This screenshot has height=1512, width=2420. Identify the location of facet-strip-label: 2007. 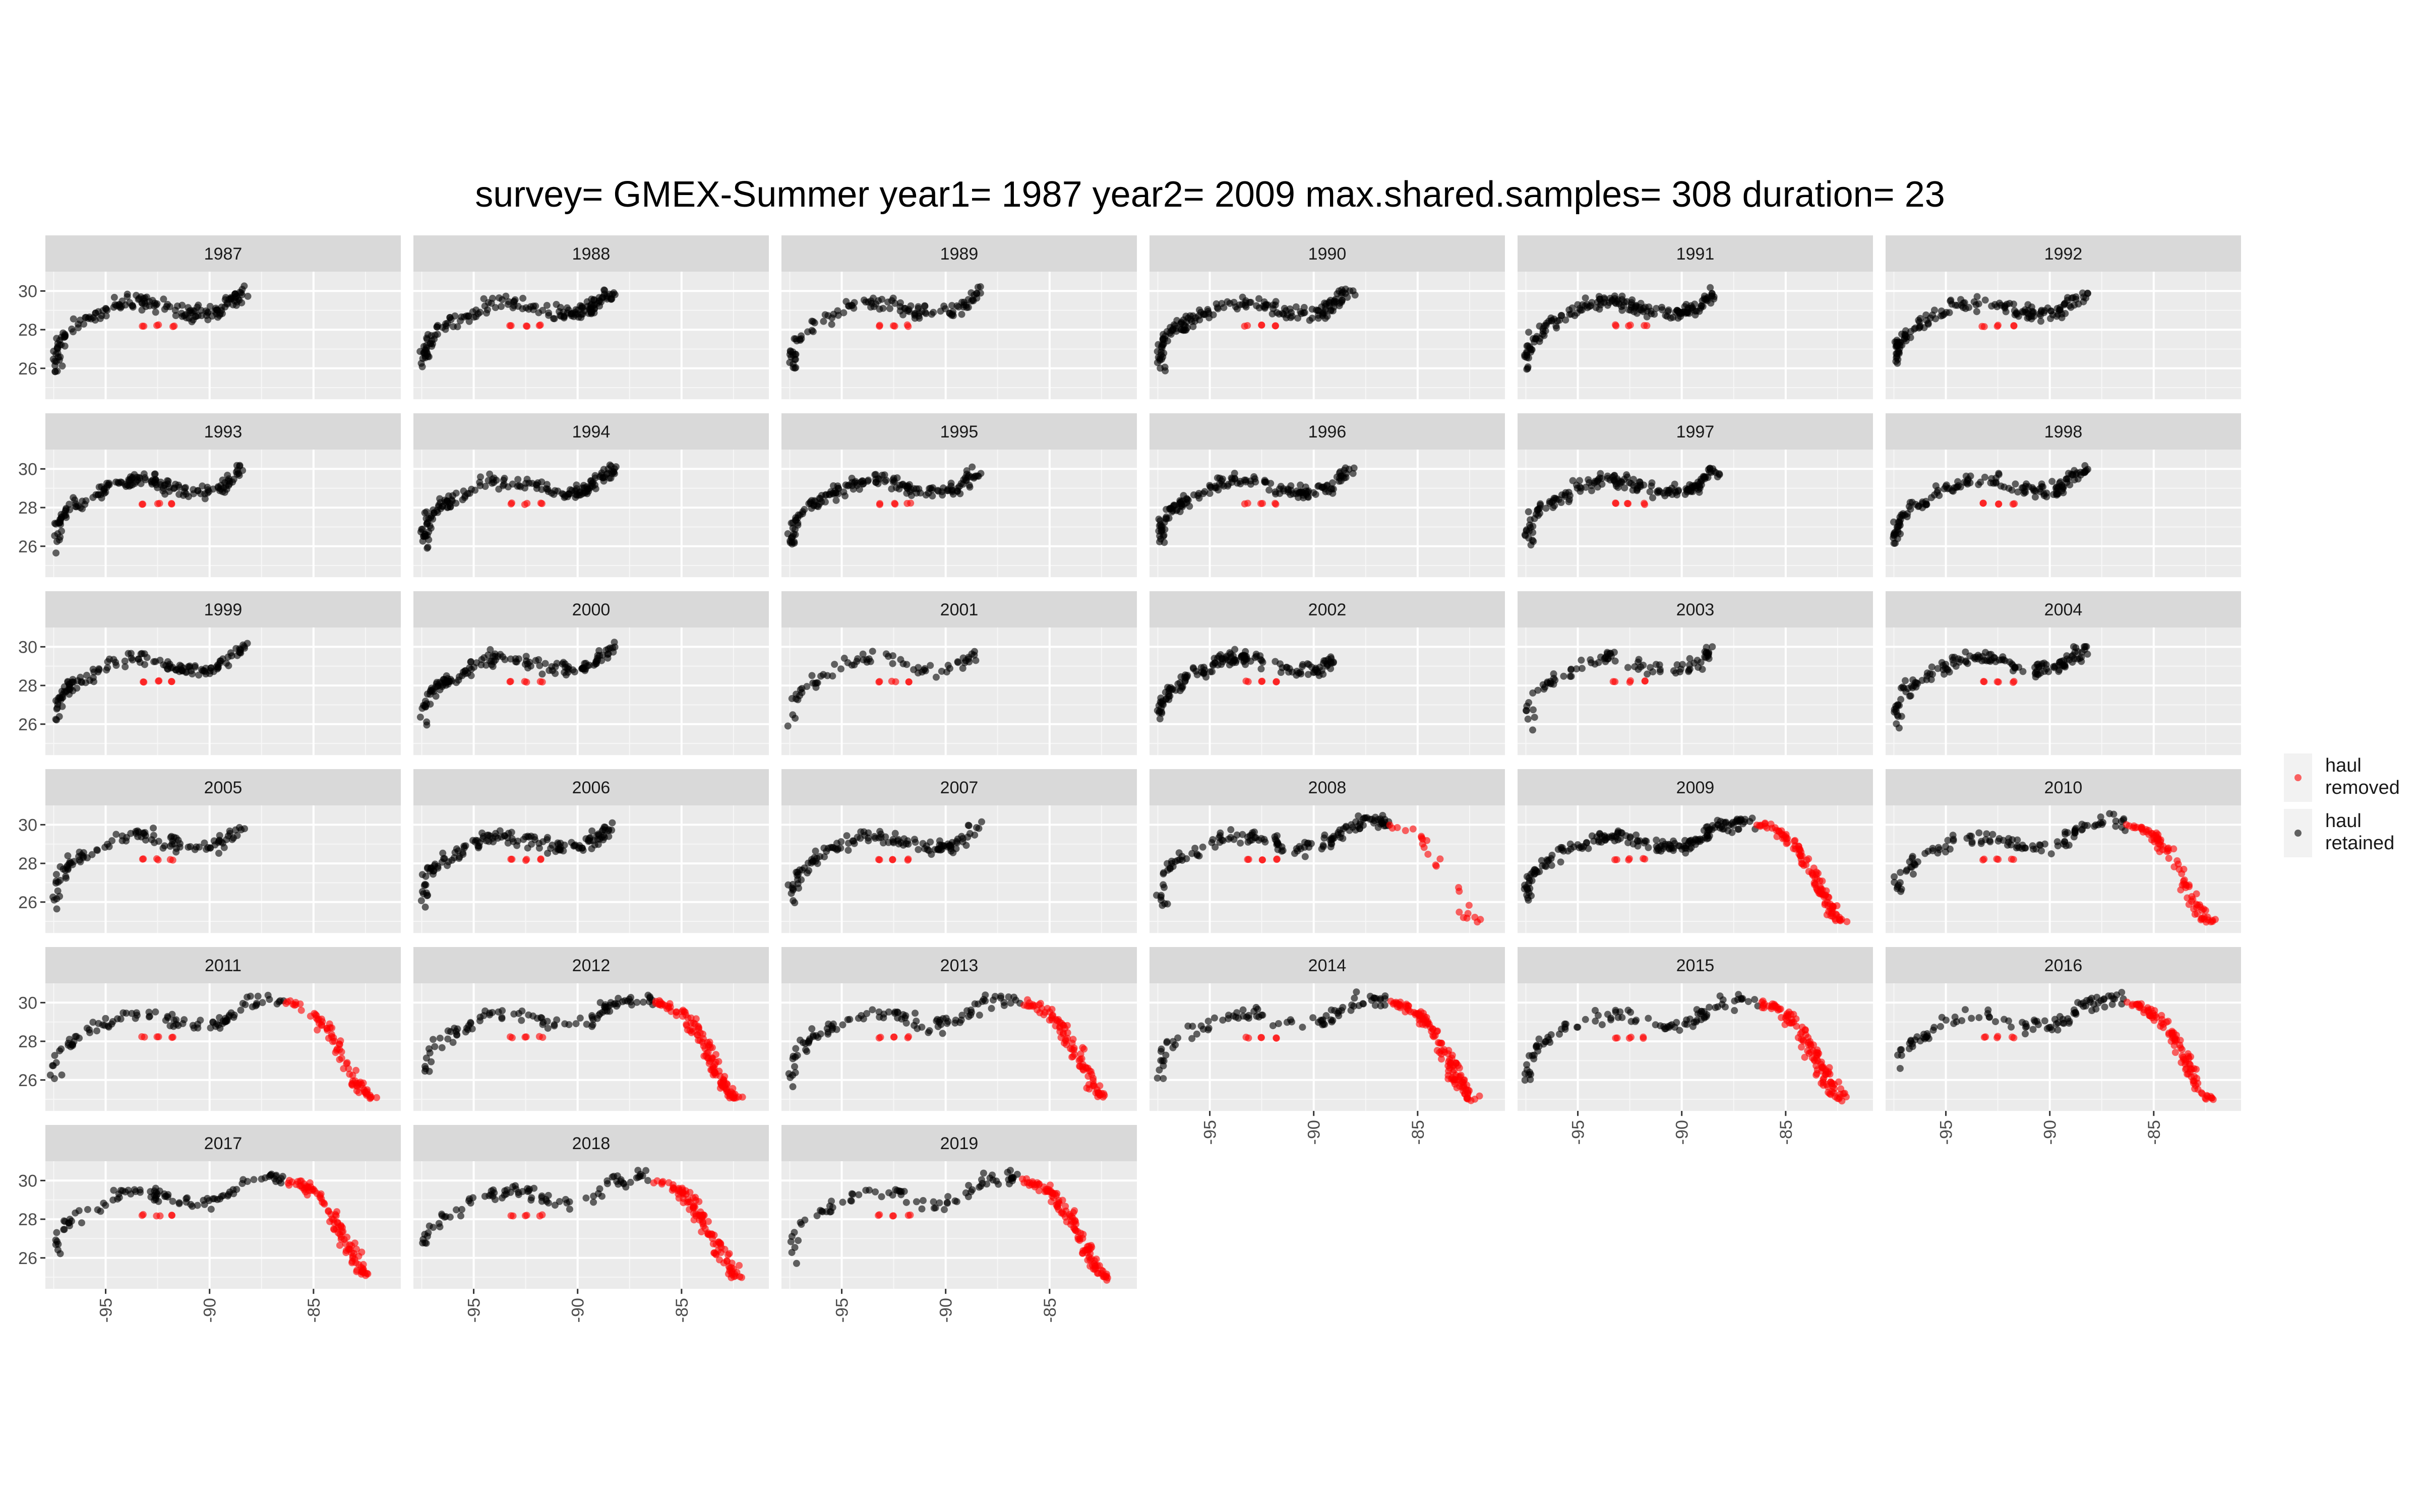
(959, 787).